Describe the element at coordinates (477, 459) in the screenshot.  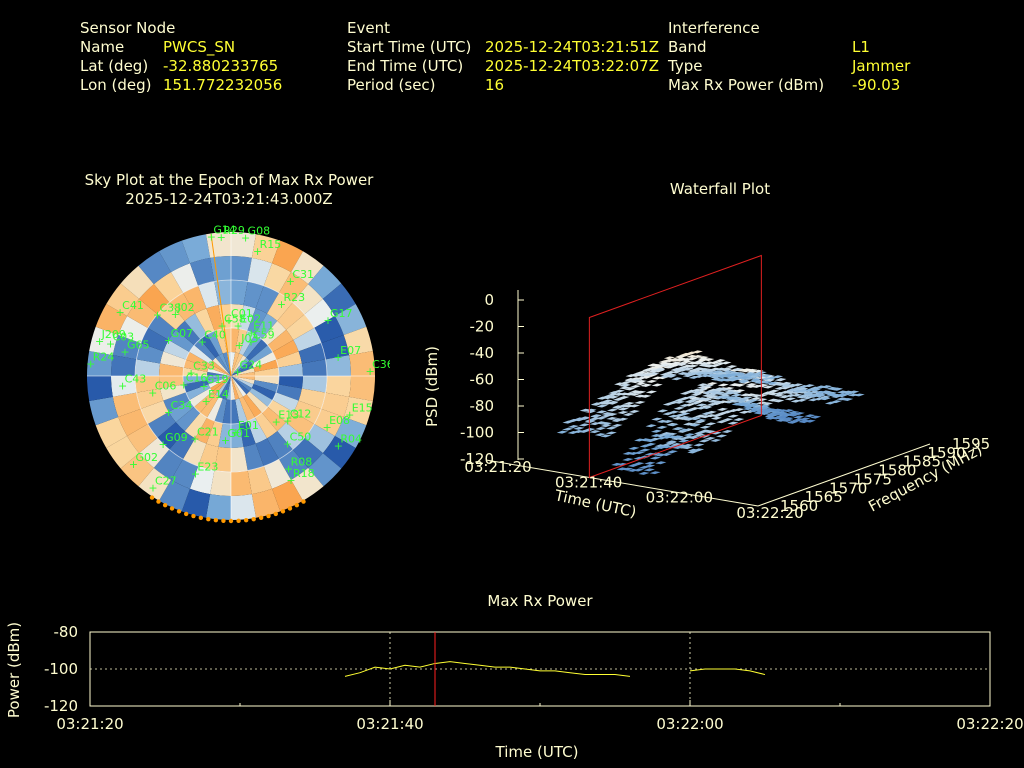
I see `waterfall-ztick-label: -120` at that location.